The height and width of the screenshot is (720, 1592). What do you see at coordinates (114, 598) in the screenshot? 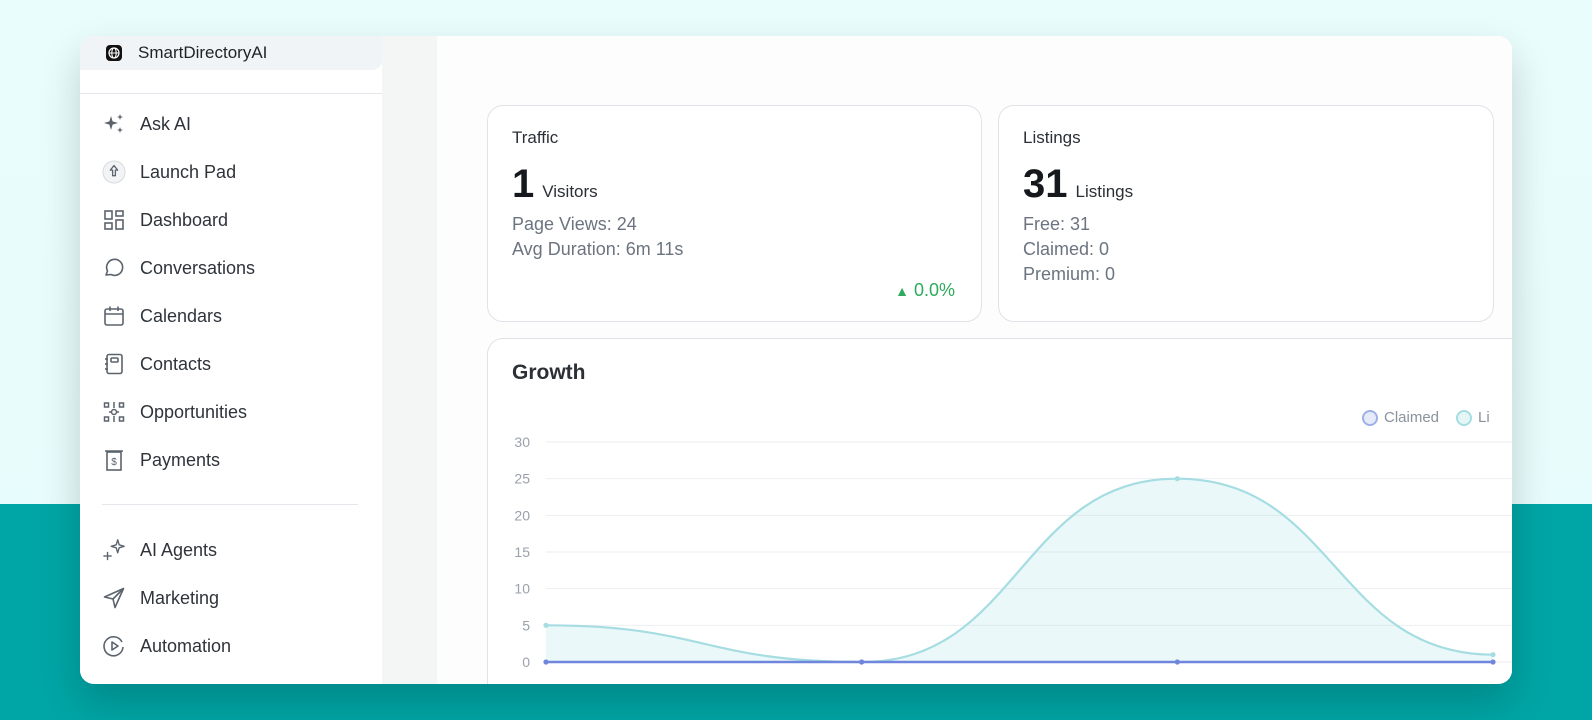
I see `send-icon` at bounding box center [114, 598].